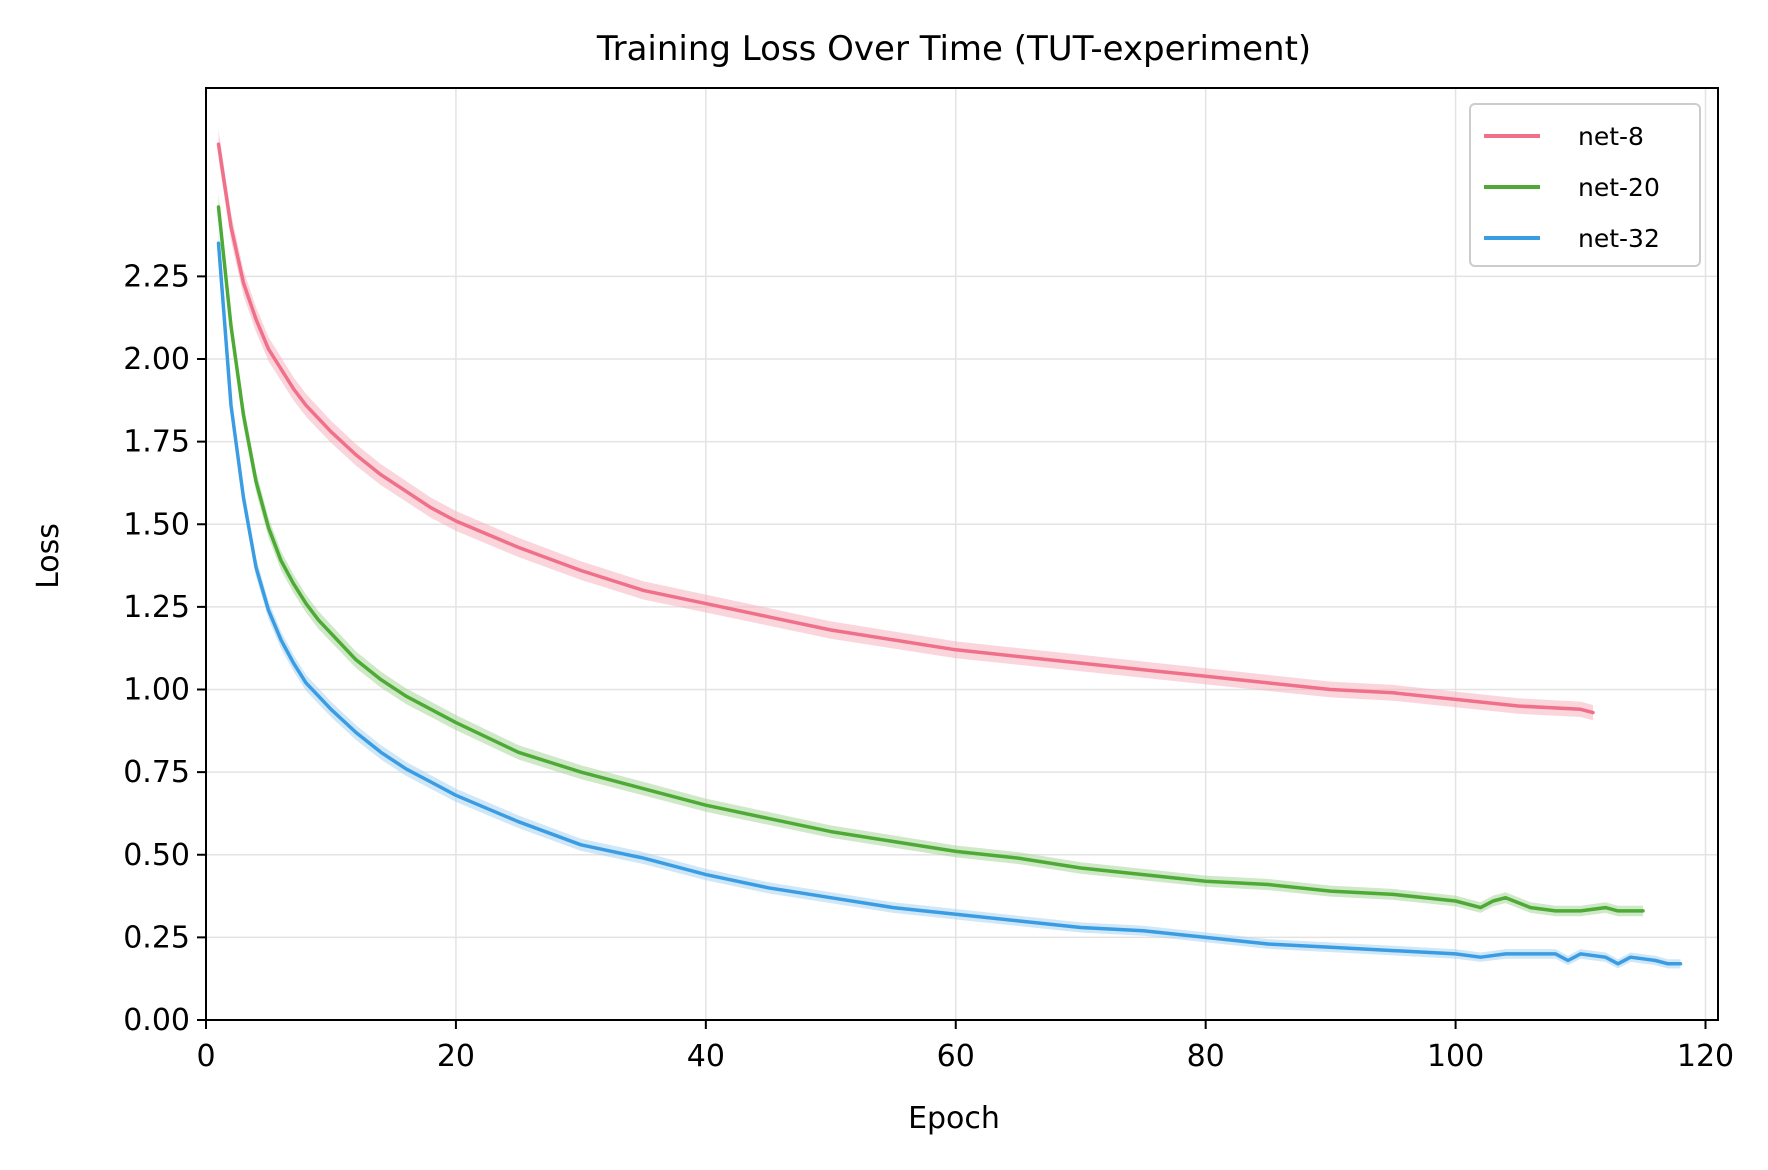 The image size is (1768, 1170). I want to click on y-tick-label: 0.75, so click(156, 772).